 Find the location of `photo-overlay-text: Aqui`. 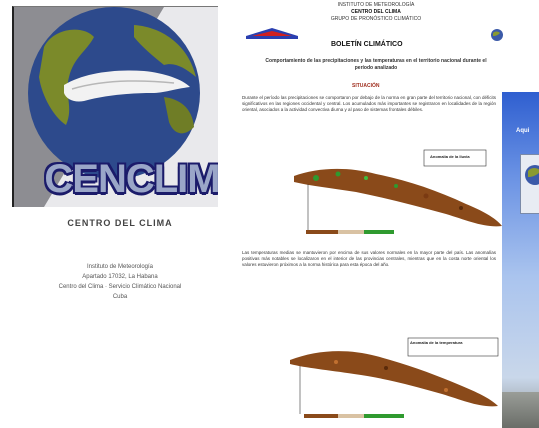

photo-overlay-text: Aqui is located at coordinates (523, 131).